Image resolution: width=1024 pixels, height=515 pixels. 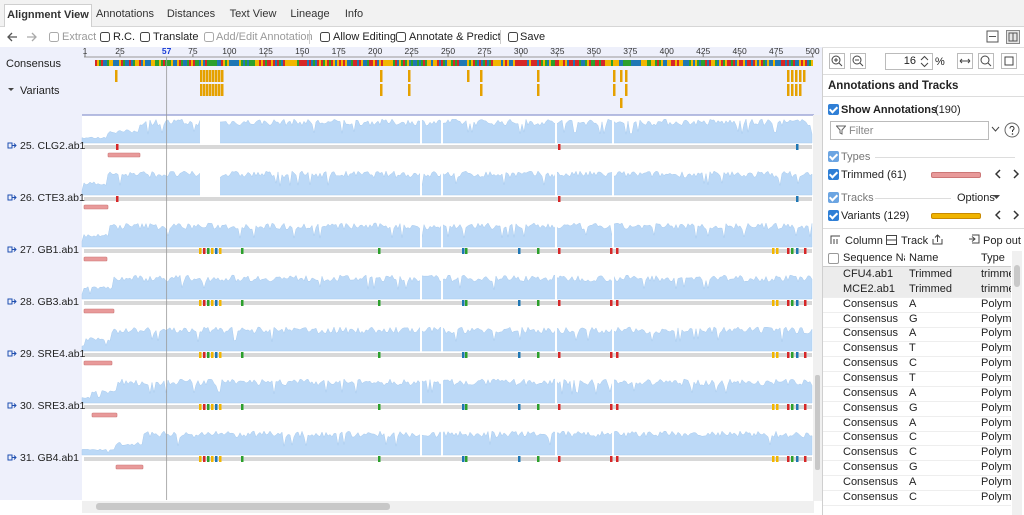 What do you see at coordinates (917, 289) in the screenshot?
I see `table-row: MCE2.ab1 Trimmed trimme` at bounding box center [917, 289].